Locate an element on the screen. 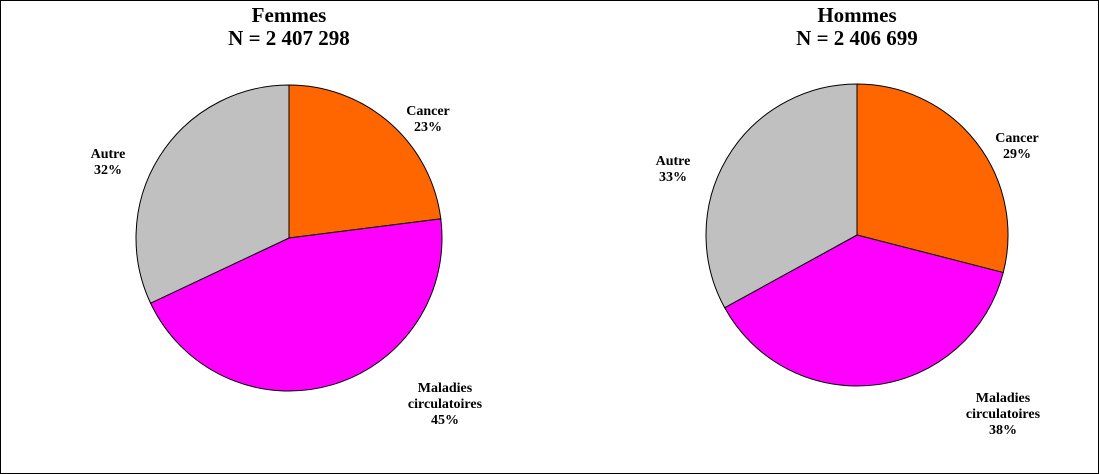 This screenshot has height=474, width=1099. value-label: 23% is located at coordinates (428, 127).